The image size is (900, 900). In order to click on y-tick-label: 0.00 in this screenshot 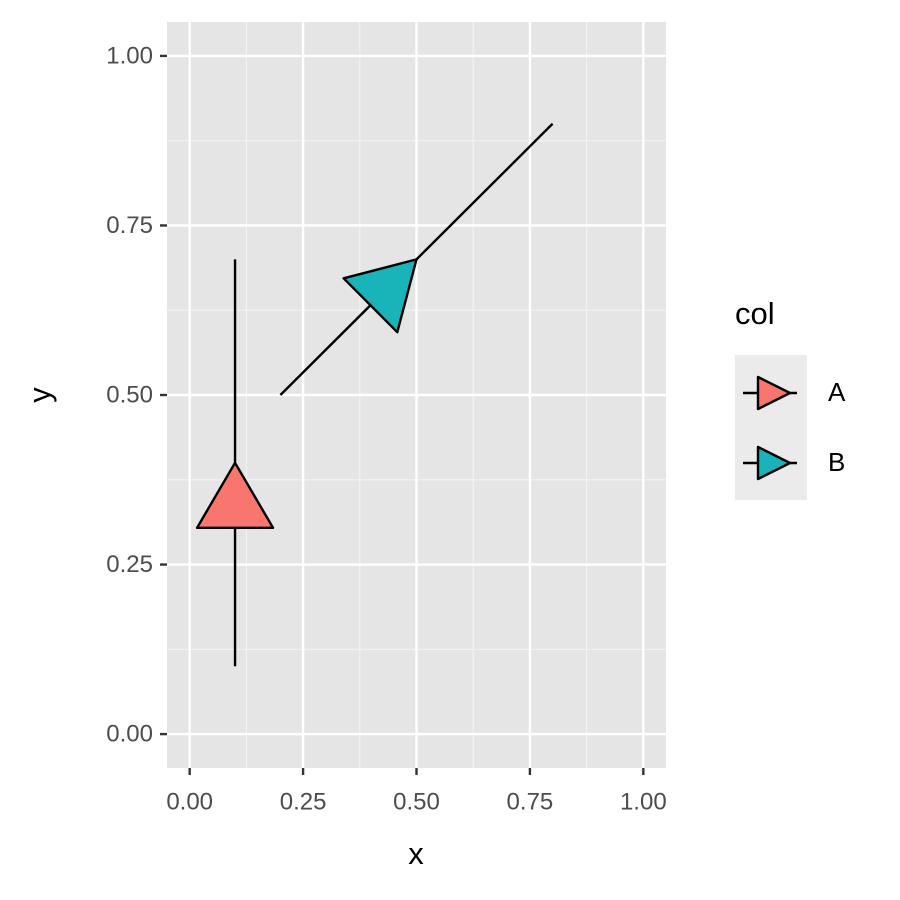, I will do `click(129, 733)`.